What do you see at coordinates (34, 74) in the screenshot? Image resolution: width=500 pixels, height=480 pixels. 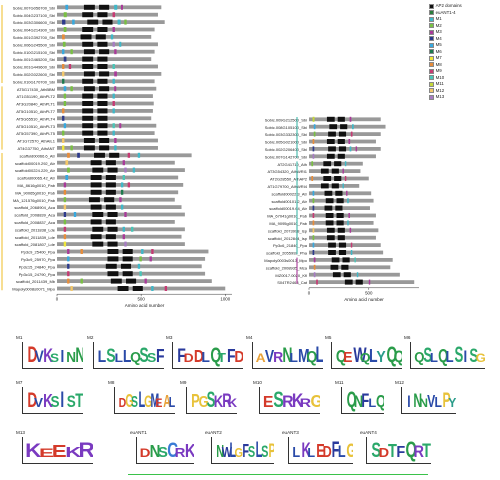 I see `left-protein-label: Sobic.002G022600_Sbi` at bounding box center [34, 74].